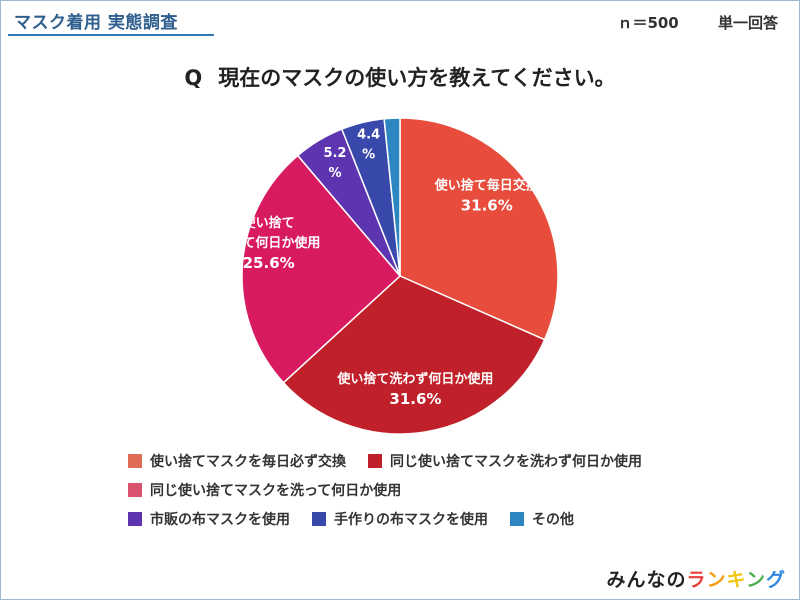 The width and height of the screenshot is (800, 600). What do you see at coordinates (248, 461) in the screenshot?
I see `legend-label: 使い捨てマスクを毎日必ず交換` at bounding box center [248, 461].